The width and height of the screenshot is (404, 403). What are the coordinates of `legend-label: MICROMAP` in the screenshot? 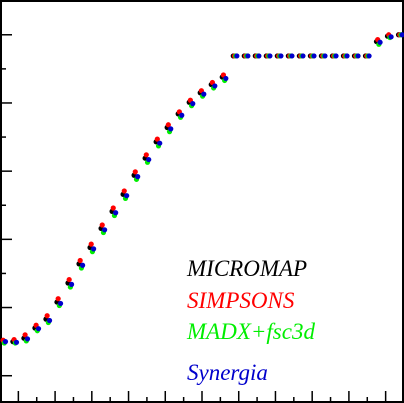 It's located at (246, 268).